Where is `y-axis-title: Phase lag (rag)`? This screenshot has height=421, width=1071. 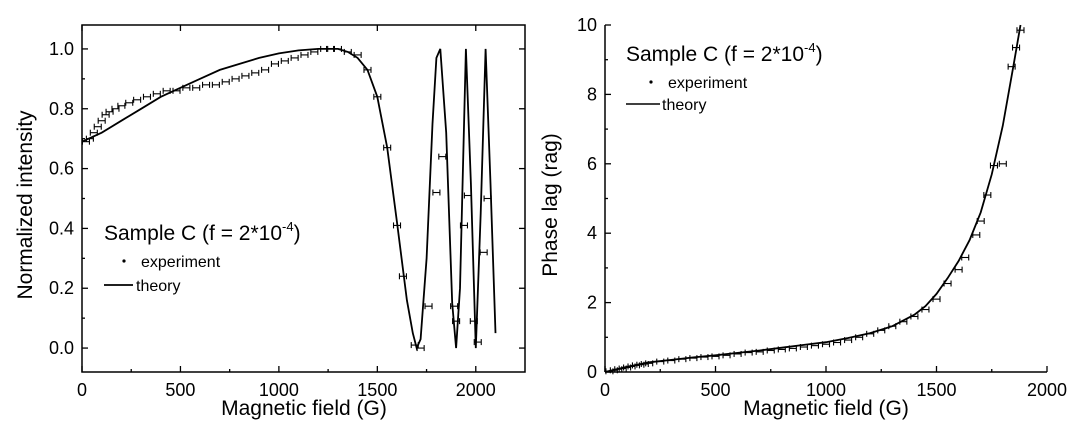 y-axis-title: Phase lag (rag) is located at coordinates (550, 205).